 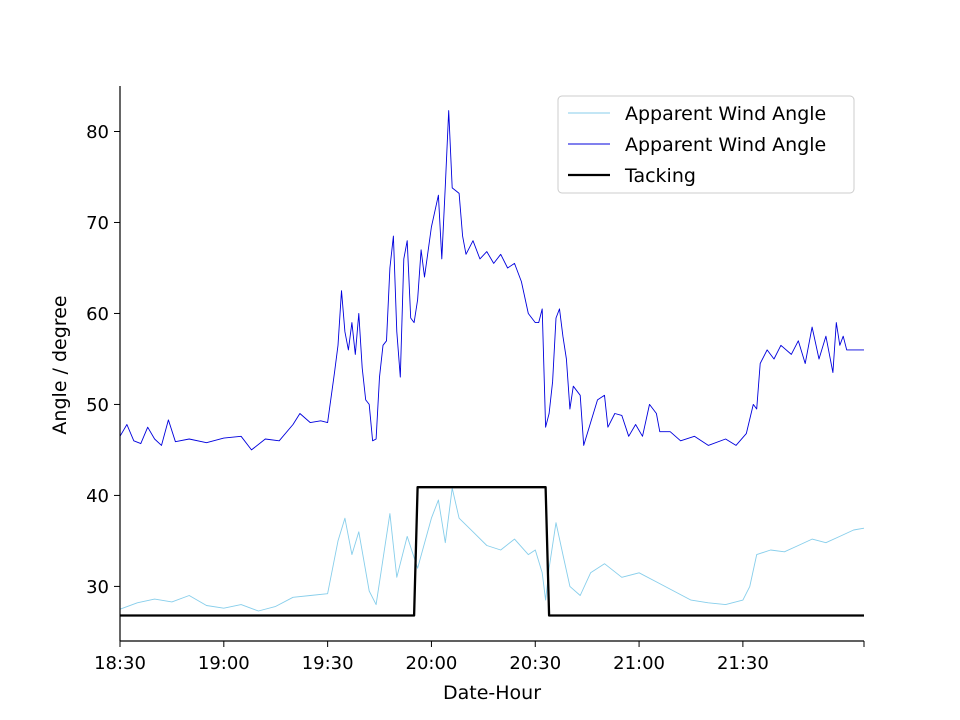 What do you see at coordinates (639, 663) in the screenshot?
I see `x-tick-label: 21:00` at bounding box center [639, 663].